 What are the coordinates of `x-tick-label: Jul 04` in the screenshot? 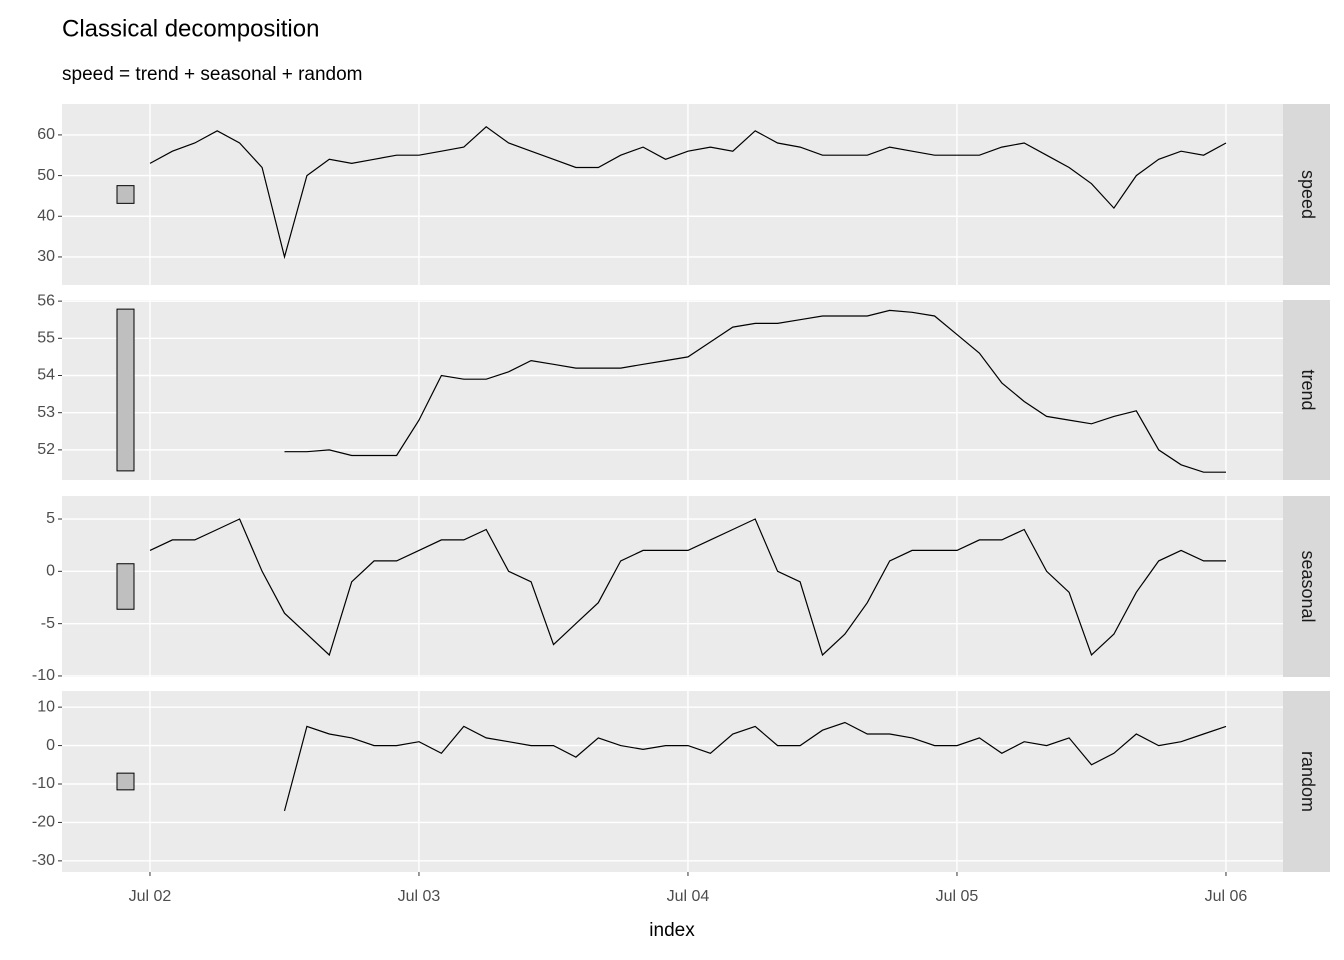 It's located at (688, 896).